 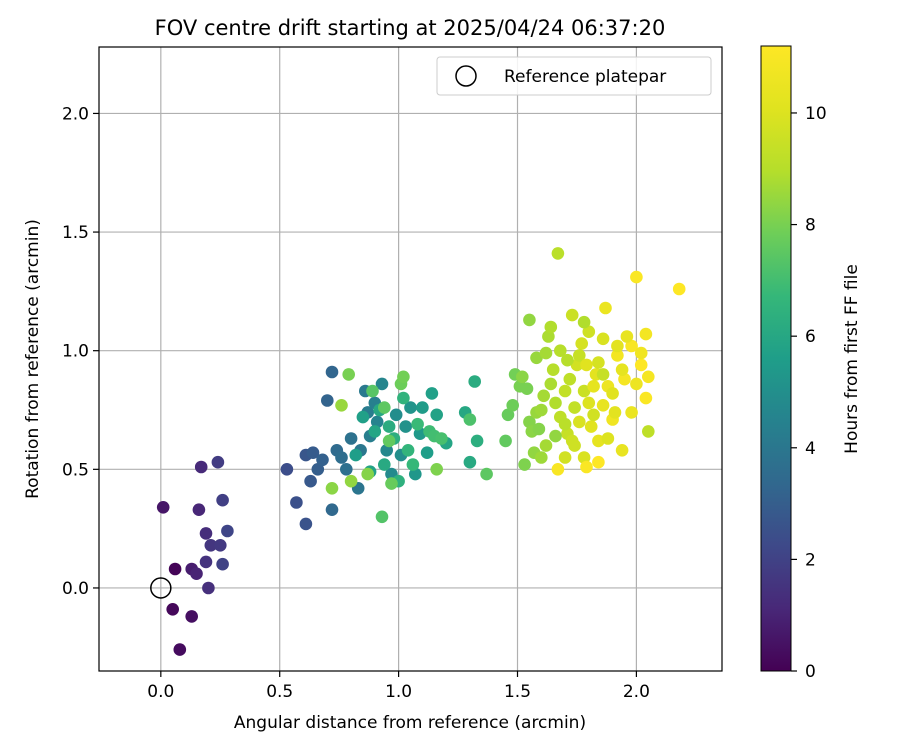 What do you see at coordinates (75, 114) in the screenshot?
I see `y-tick-label: 2.0` at bounding box center [75, 114].